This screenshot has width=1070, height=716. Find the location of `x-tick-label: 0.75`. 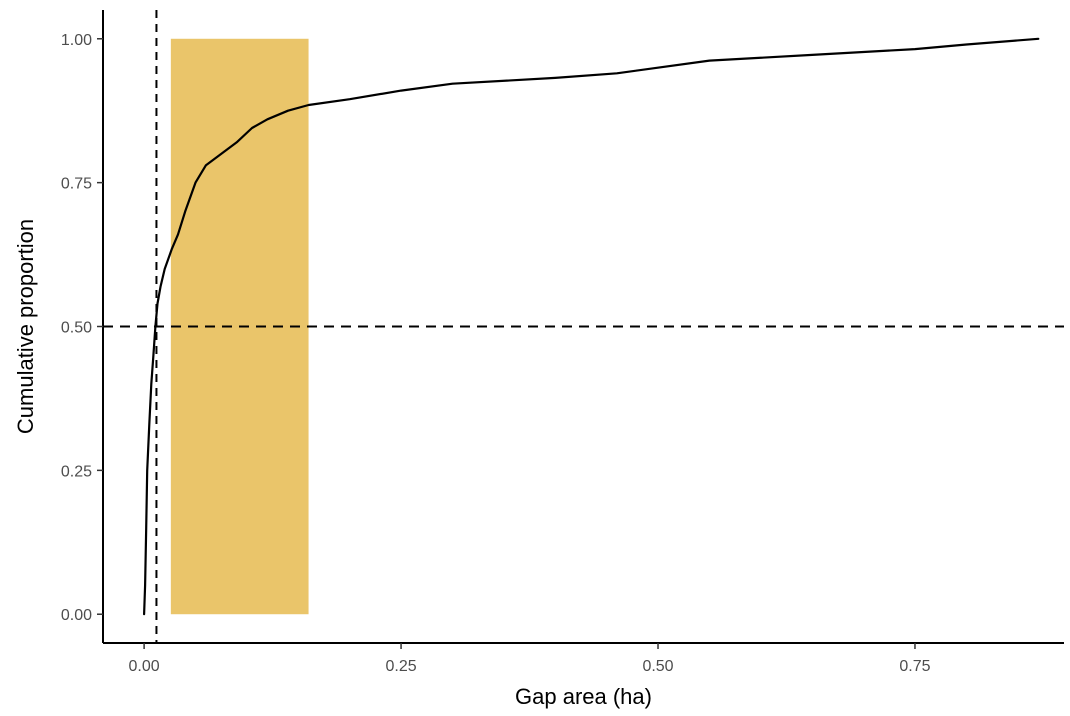

x-tick-label: 0.75 is located at coordinates (914, 666).